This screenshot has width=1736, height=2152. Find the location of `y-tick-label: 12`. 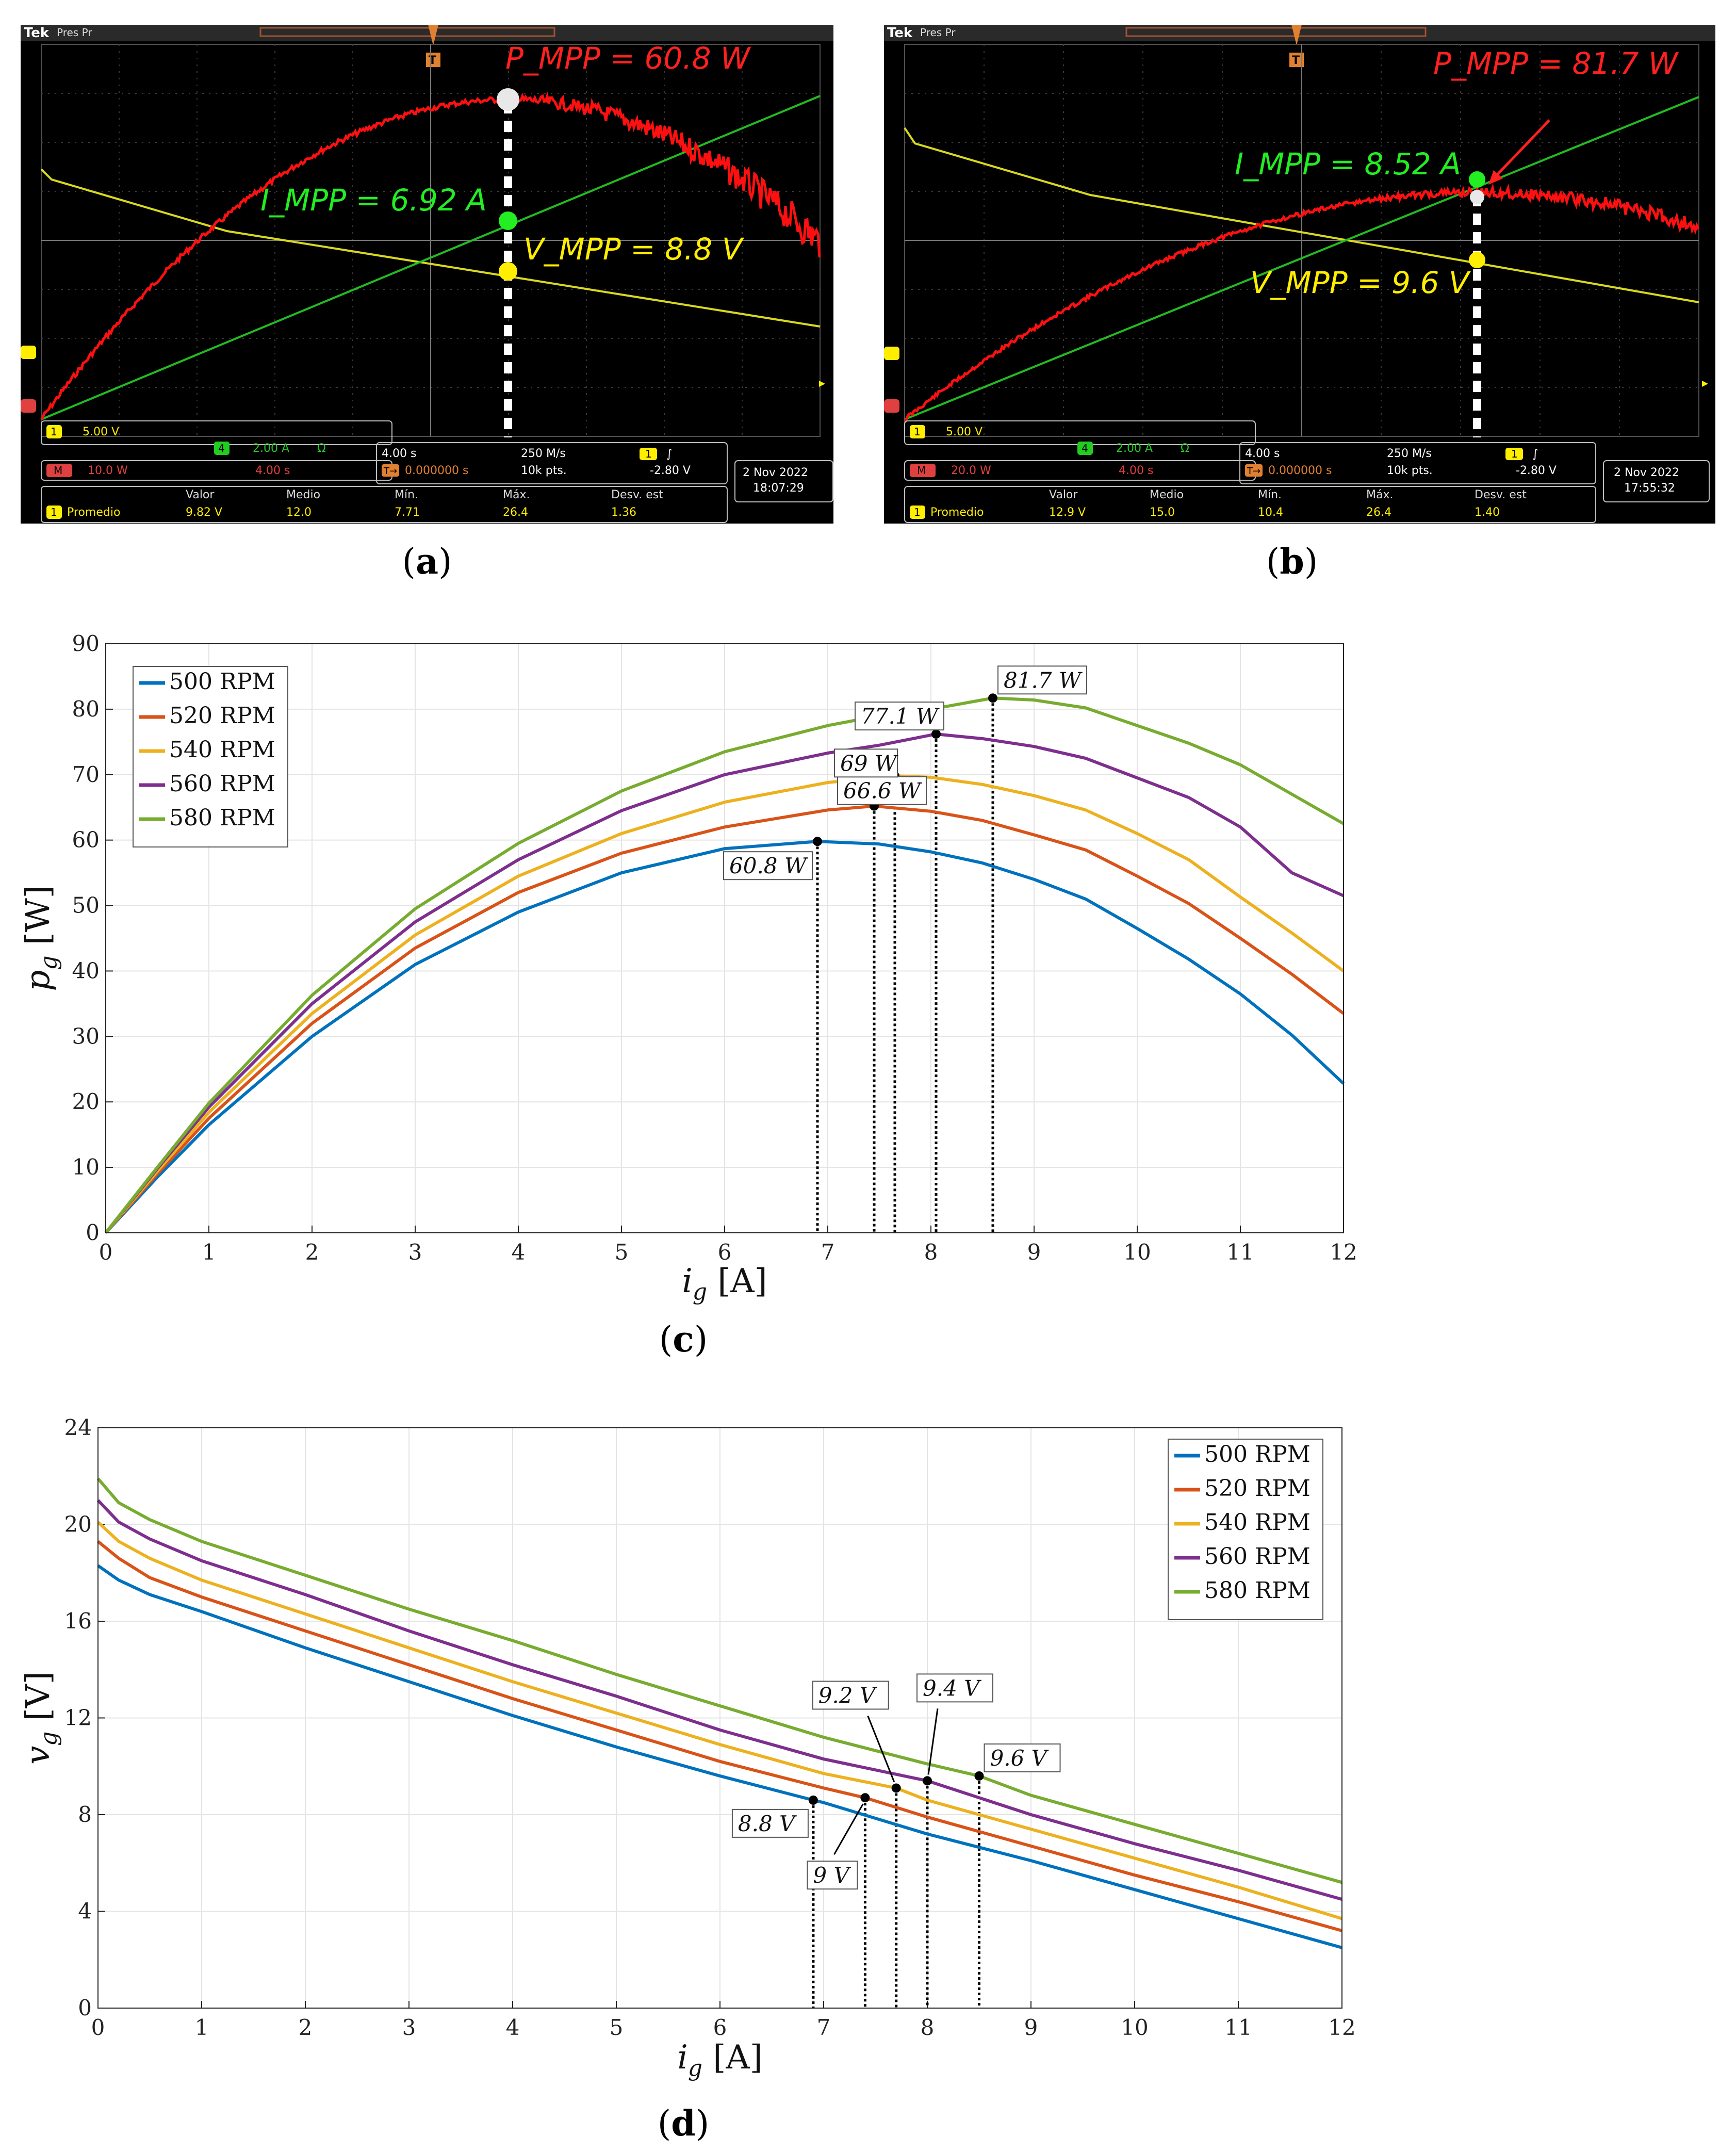

y-tick-label: 12 is located at coordinates (78, 1718).